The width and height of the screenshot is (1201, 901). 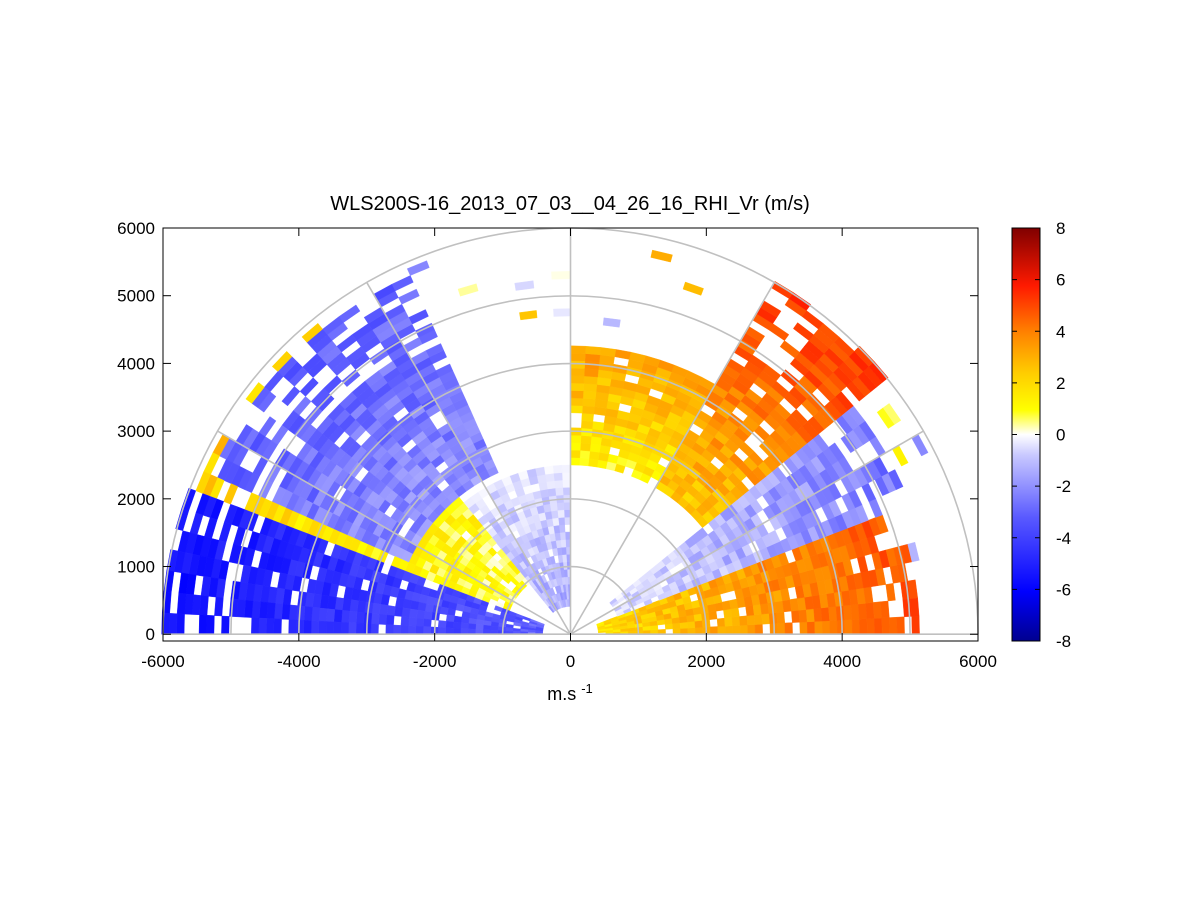 I want to click on colorbar-tick-label: -8, so click(x=1063, y=641).